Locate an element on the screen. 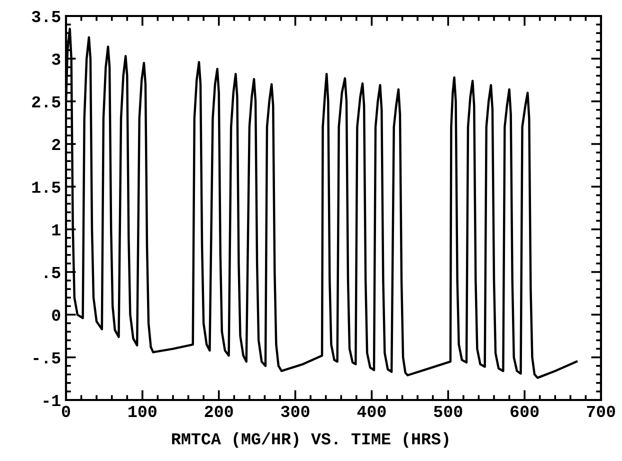 Image resolution: width=622 pixels, height=461 pixels. x-tick-label: 500 is located at coordinates (448, 412).